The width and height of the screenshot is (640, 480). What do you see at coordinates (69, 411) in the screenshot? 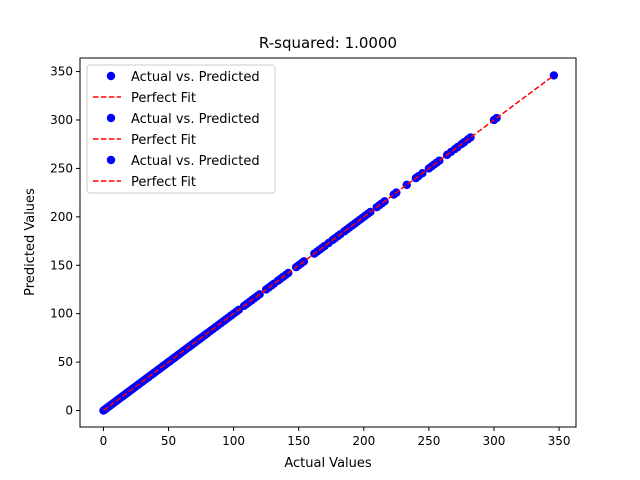
I see `y-tick-label: 0` at bounding box center [69, 411].